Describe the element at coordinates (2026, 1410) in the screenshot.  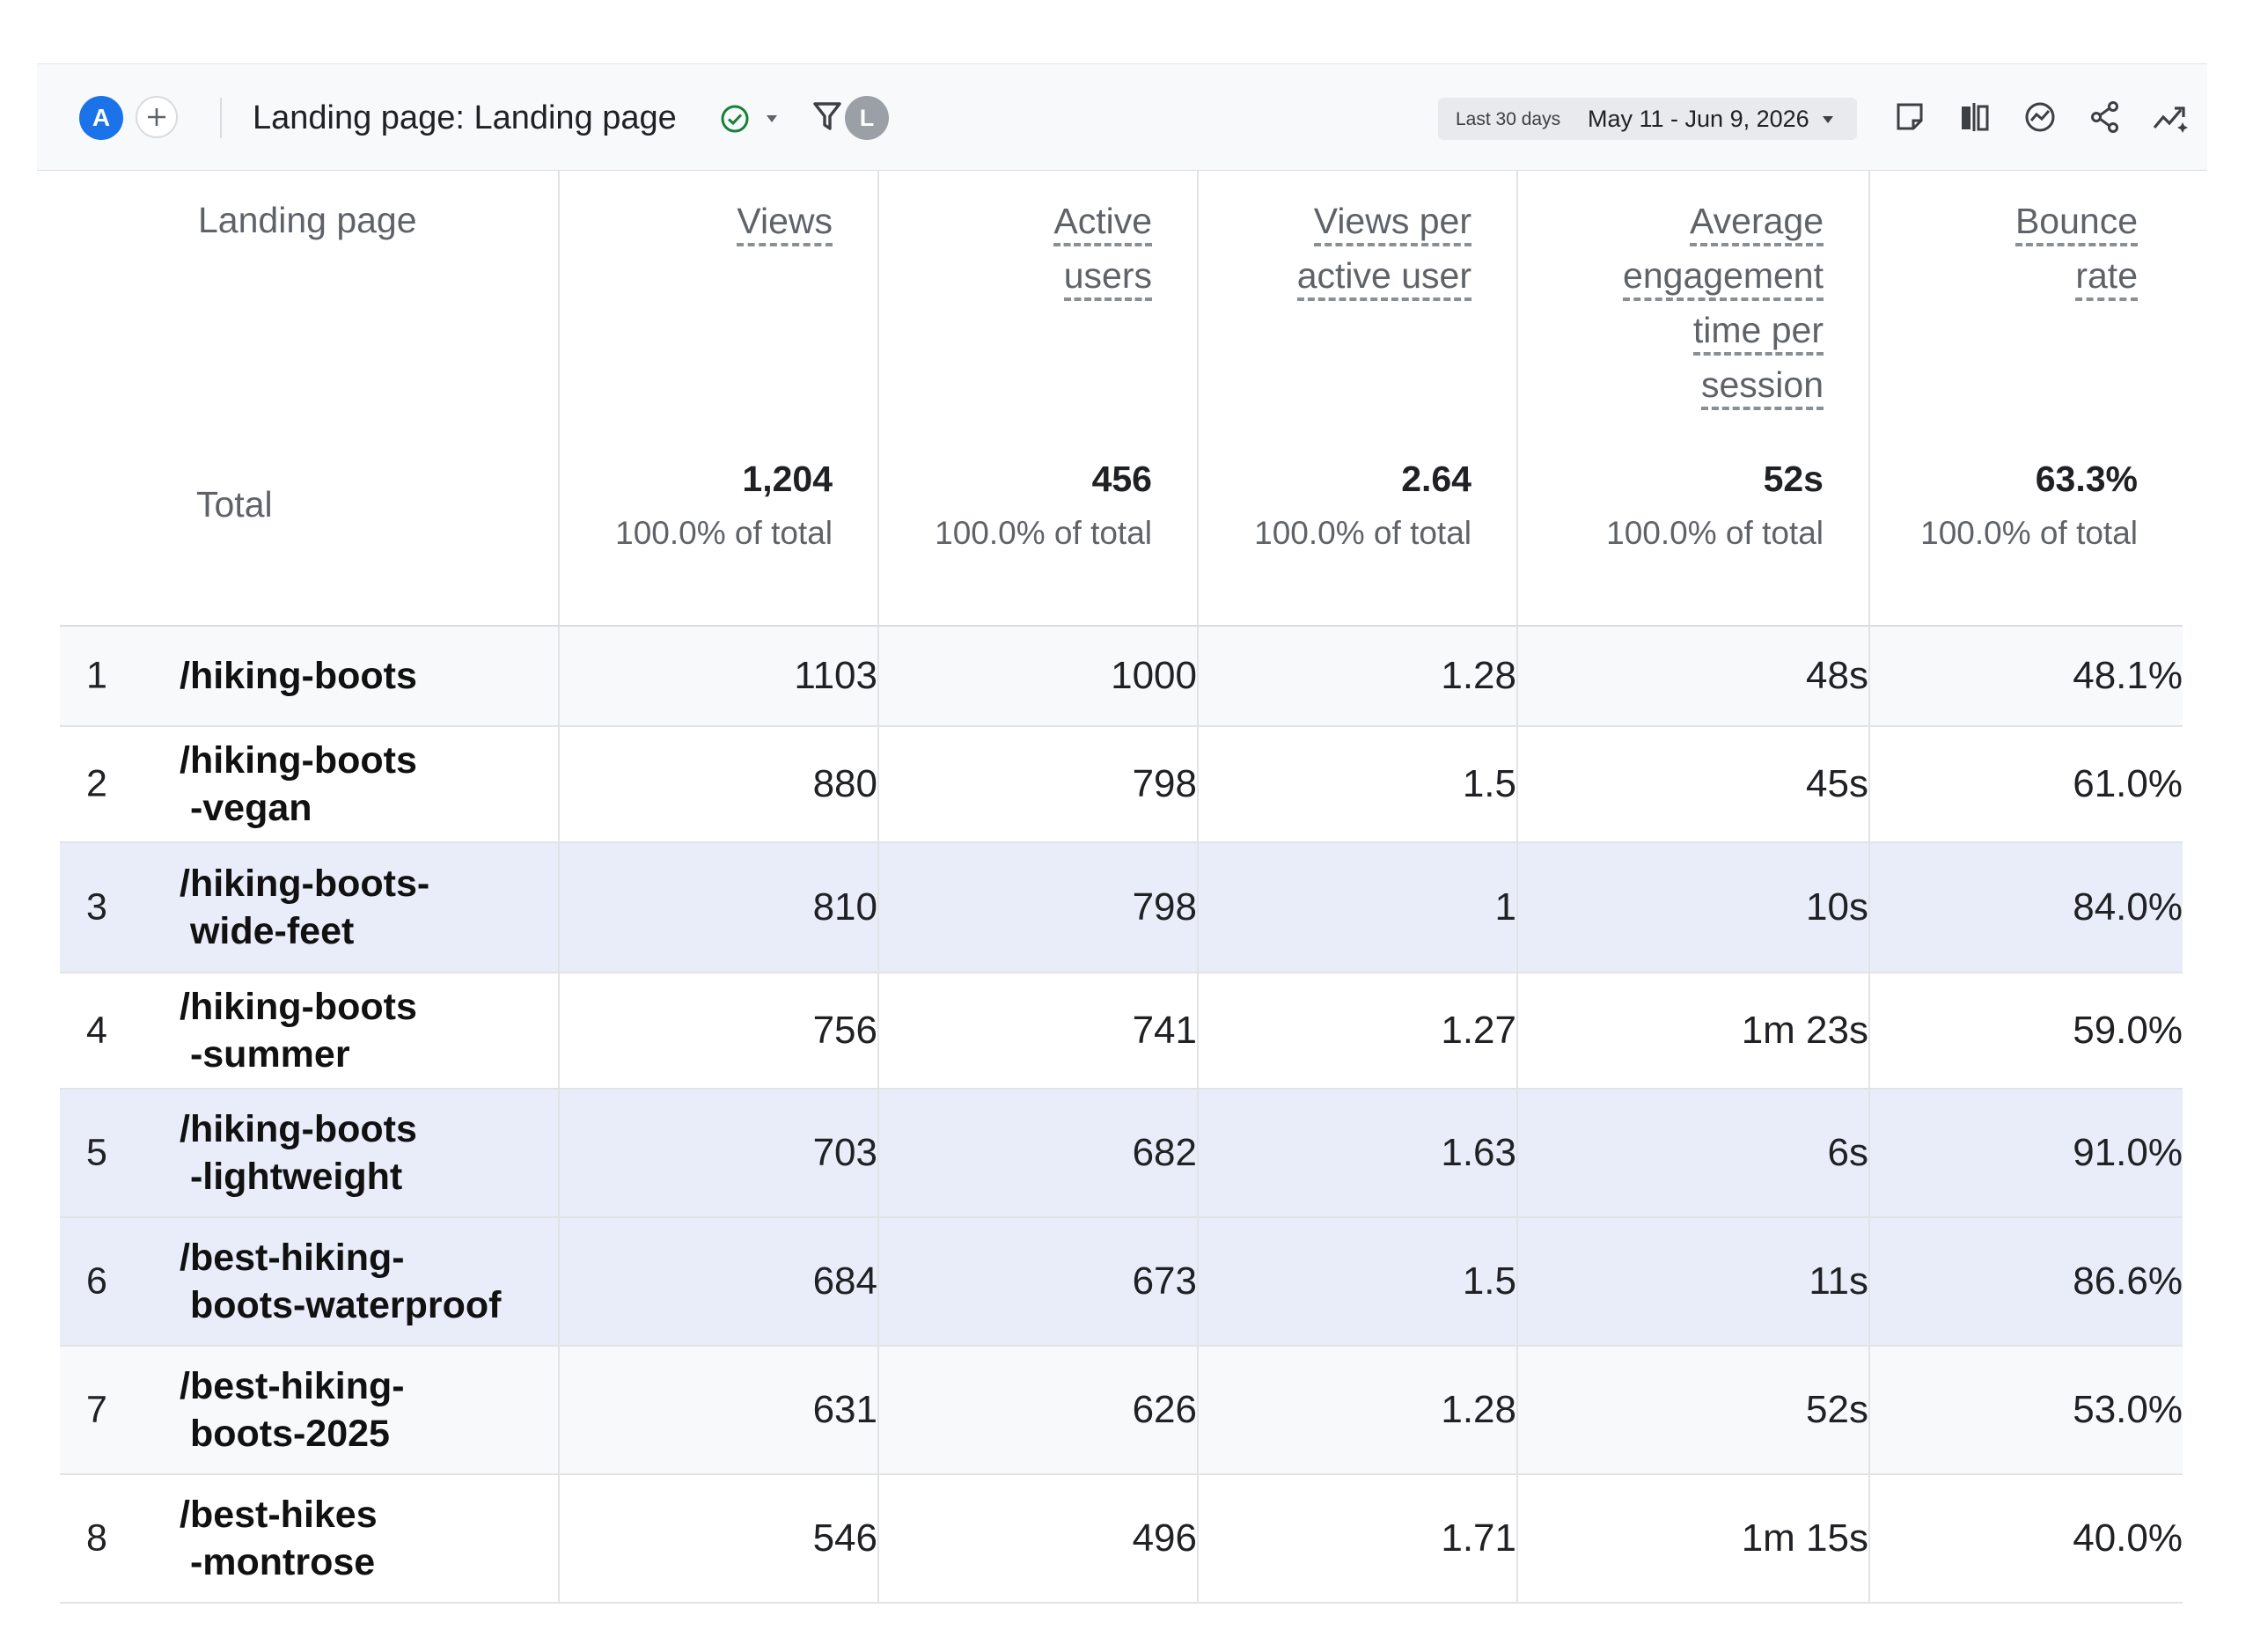
I see `row-bounce-rate: 53.0%` at that location.